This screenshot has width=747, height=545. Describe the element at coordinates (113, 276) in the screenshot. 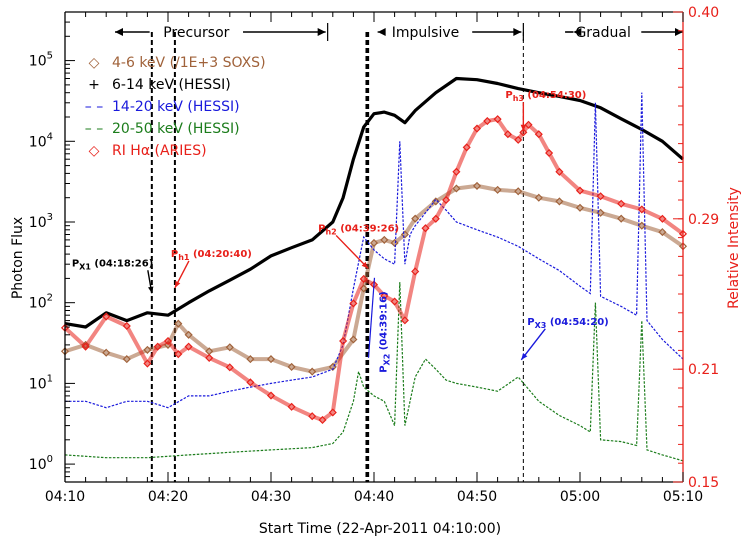

I see `peak-annotation-0: PX1 (04:18:26)` at that location.